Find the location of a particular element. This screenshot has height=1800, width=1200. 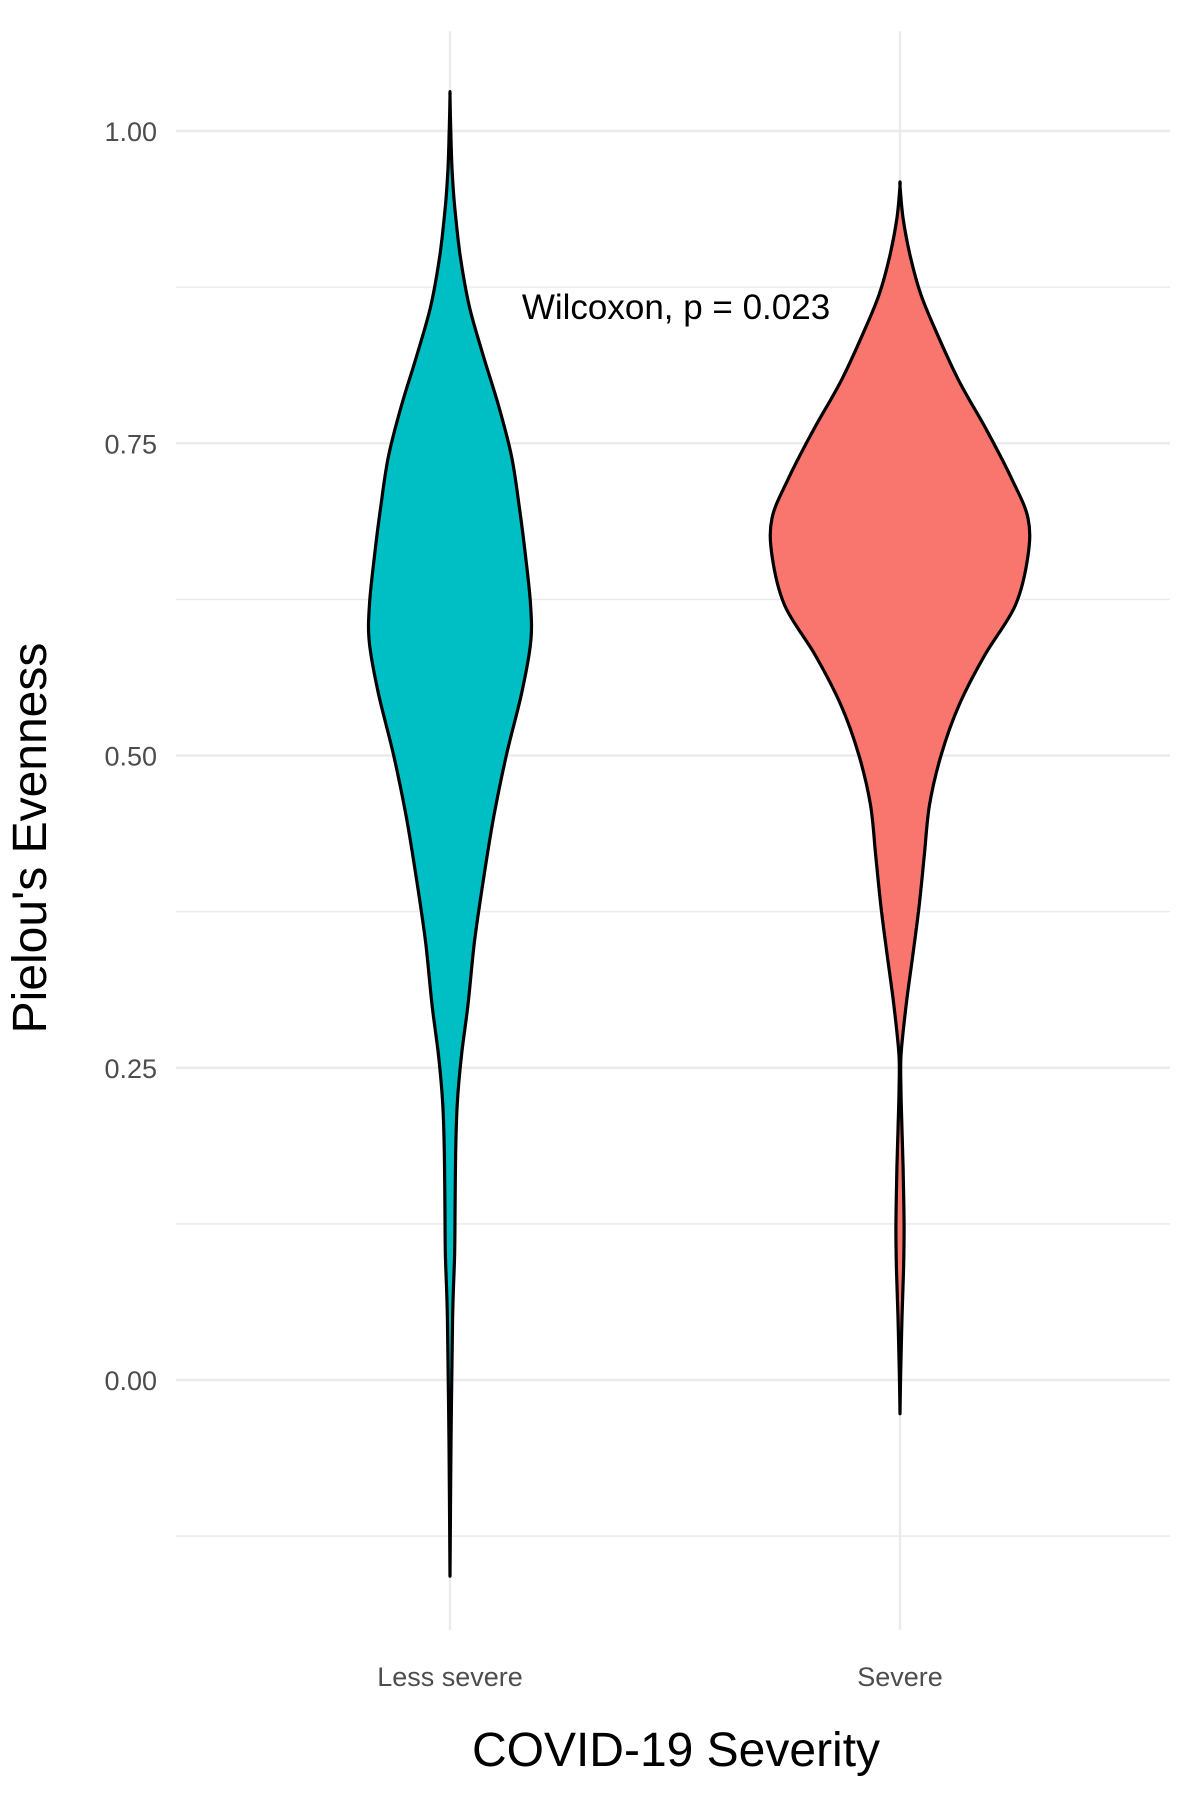

y-tick-label: 0.50 is located at coordinates (130, 757).